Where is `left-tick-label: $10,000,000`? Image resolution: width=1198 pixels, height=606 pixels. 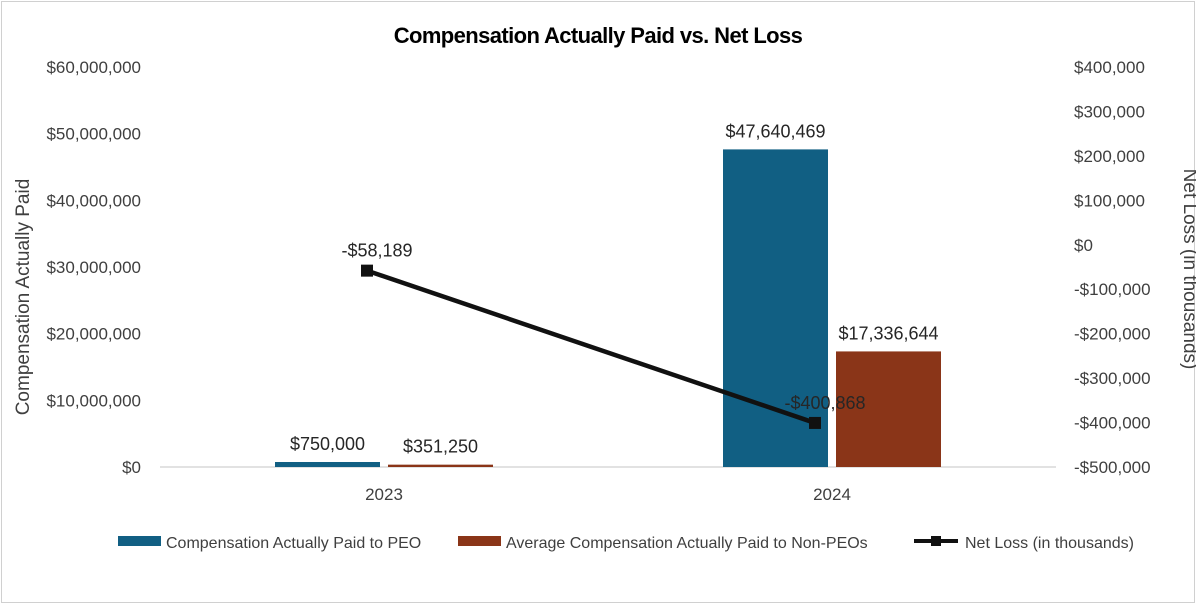
left-tick-label: $10,000,000 is located at coordinates (93, 400).